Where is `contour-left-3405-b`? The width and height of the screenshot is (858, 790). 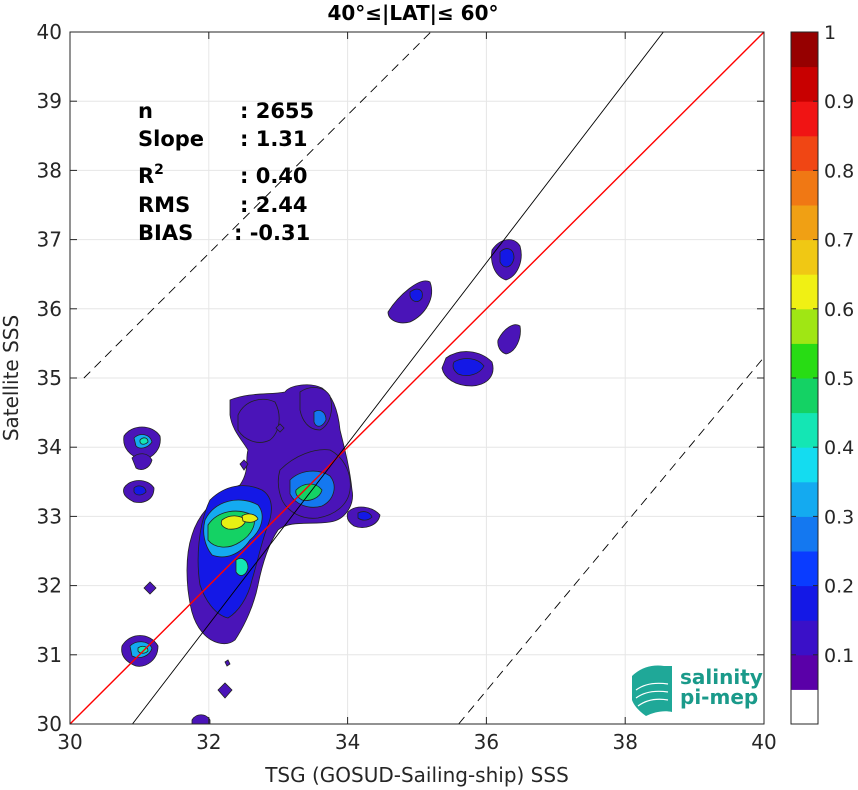
contour-left-3405-b is located at coordinates (142, 461).